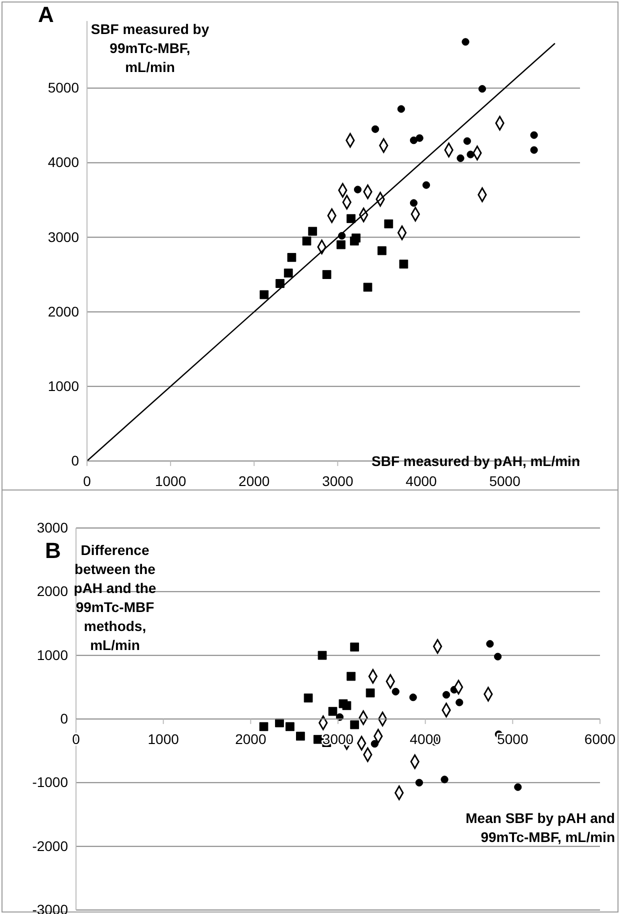  Describe the element at coordinates (422, 480) in the screenshot. I see `x-tick-label: 4000` at that location.